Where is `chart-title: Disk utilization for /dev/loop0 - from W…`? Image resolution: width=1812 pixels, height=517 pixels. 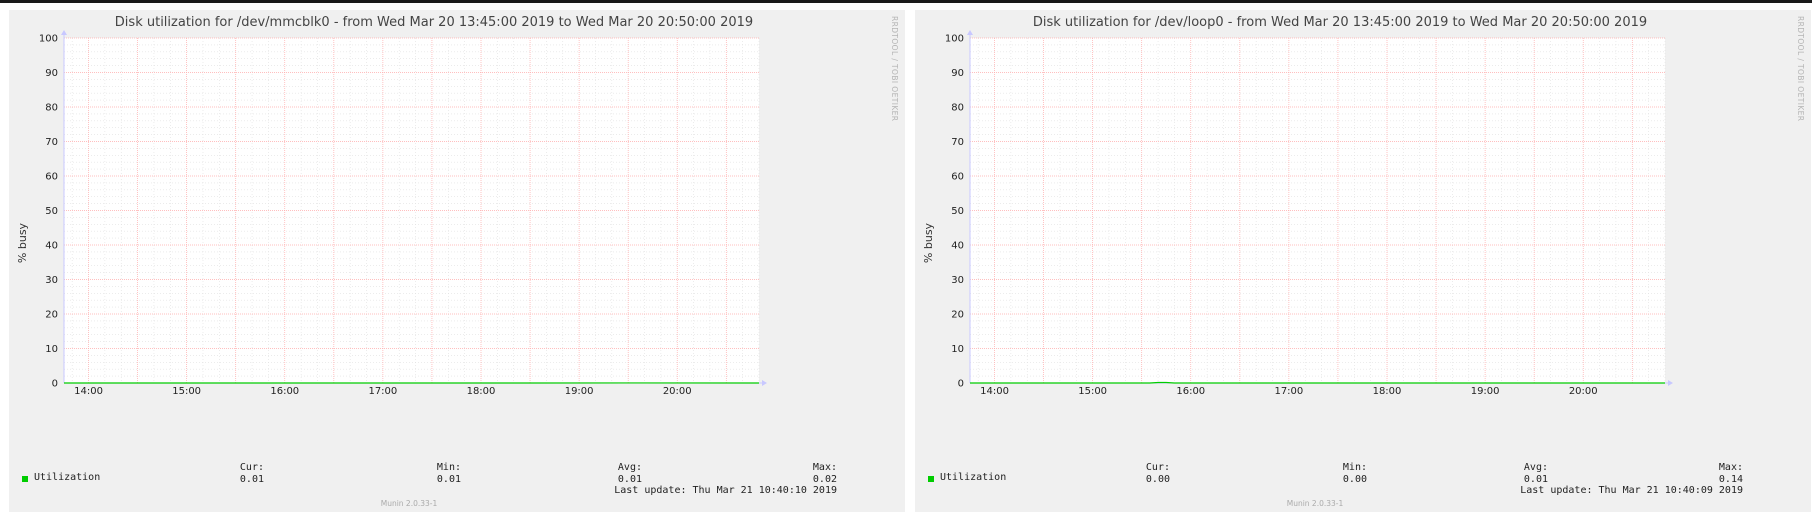
chart-title: Disk utilization for /dev/loop0 - from W… is located at coordinates (1340, 22).